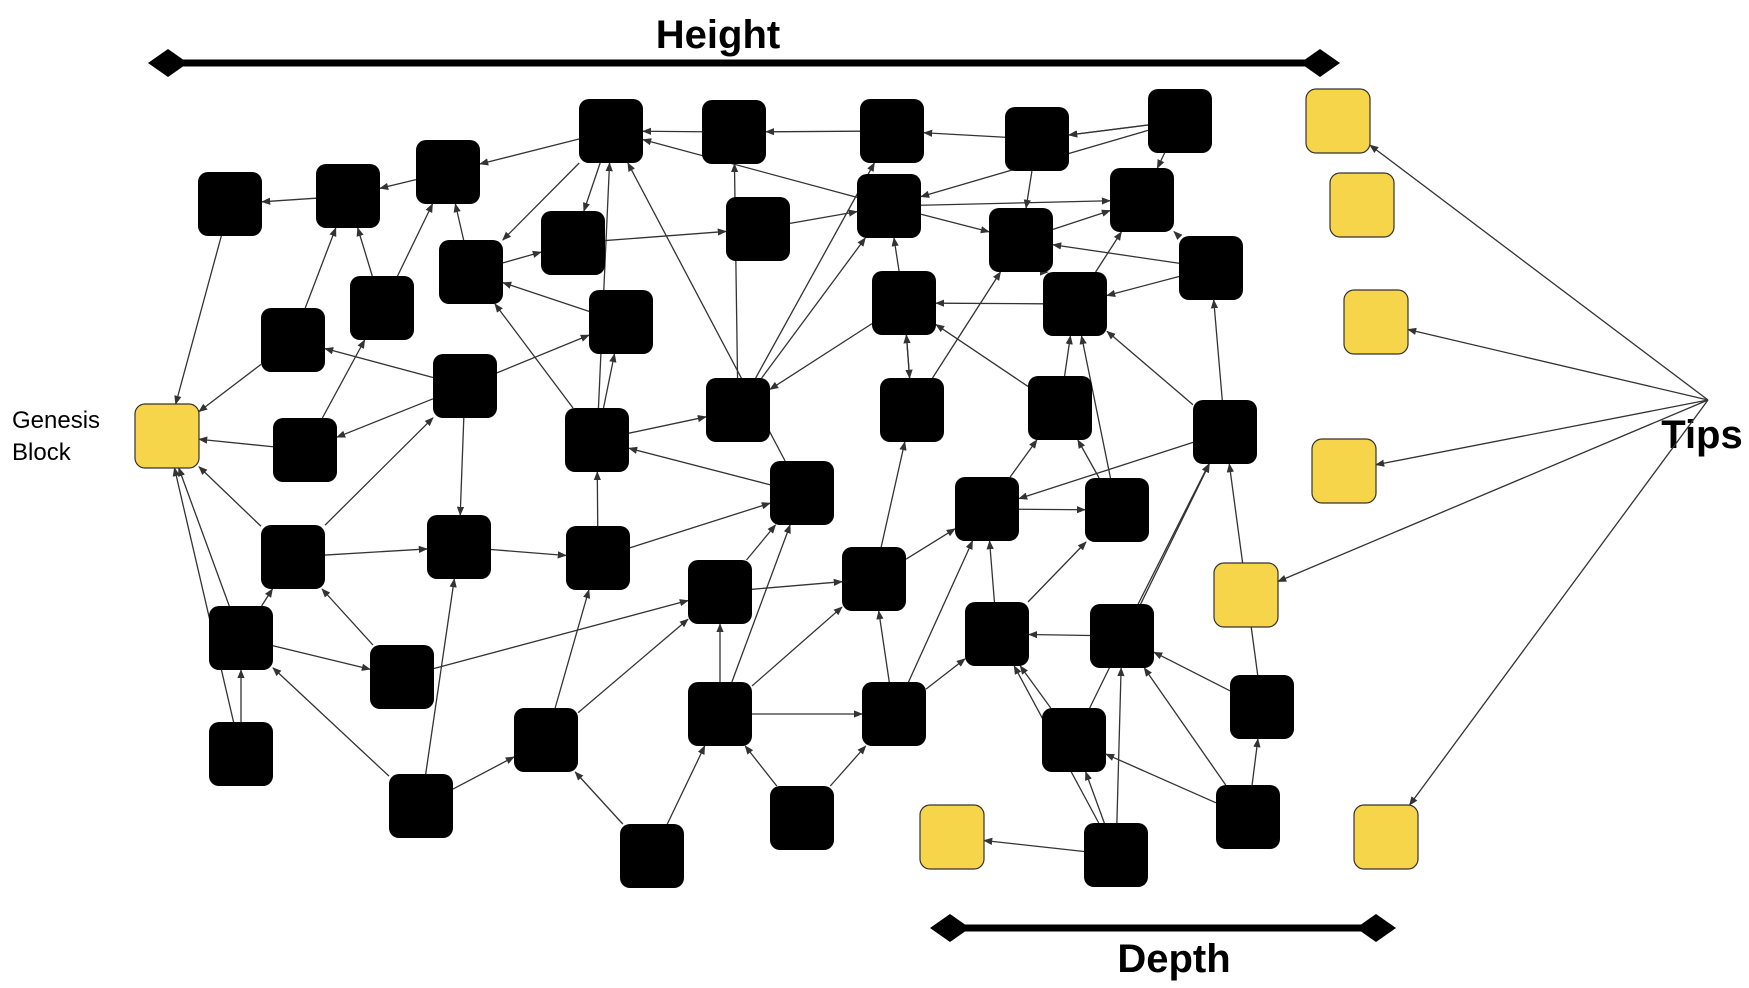  What do you see at coordinates (1163, 947) in the screenshot?
I see `depth-bar: Depth` at bounding box center [1163, 947].